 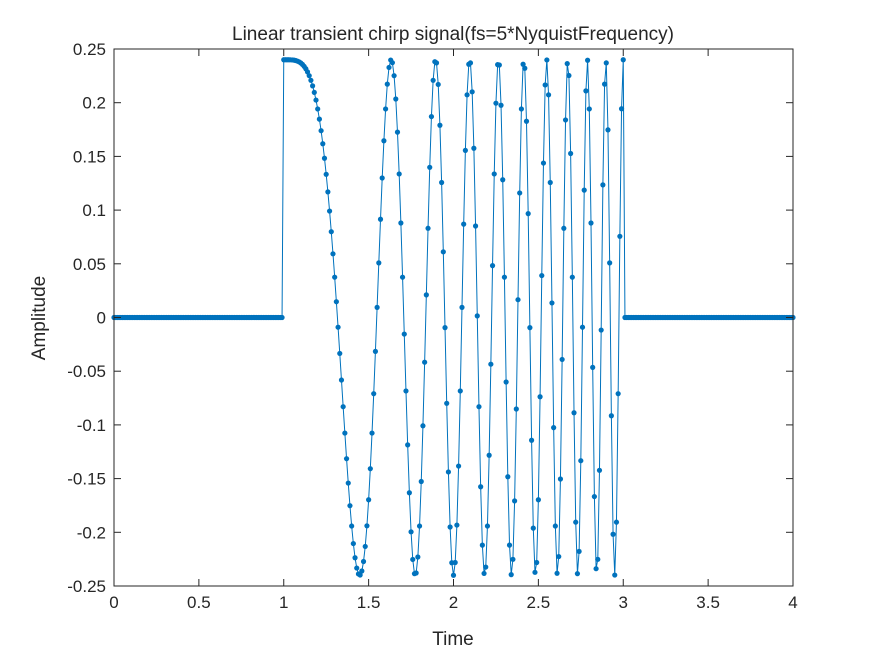 I want to click on y-tick-label: 0.25, so click(x=89, y=49).